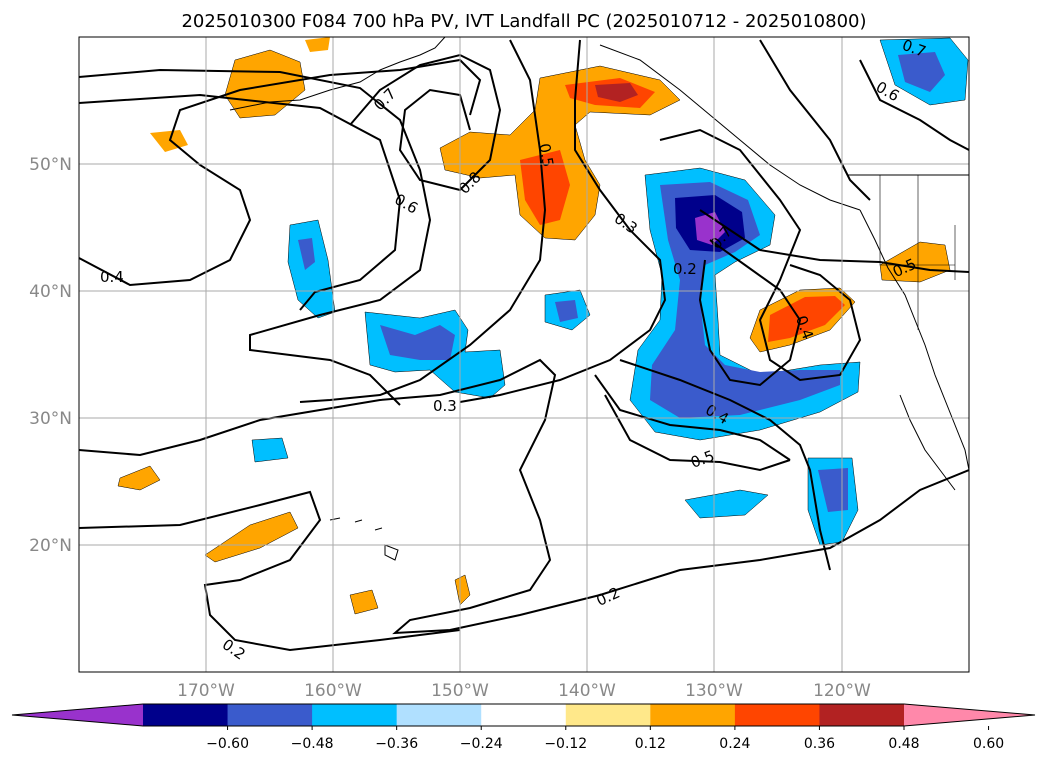  I want to click on lon-label: 140°W, so click(587, 691).